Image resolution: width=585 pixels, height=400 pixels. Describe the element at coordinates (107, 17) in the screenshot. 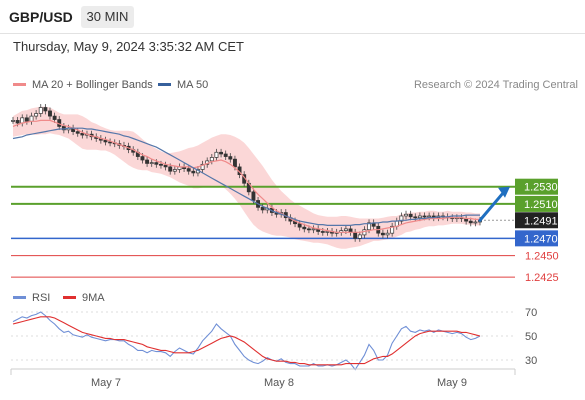

I see `timeframe-button: 30 MIN` at that location.